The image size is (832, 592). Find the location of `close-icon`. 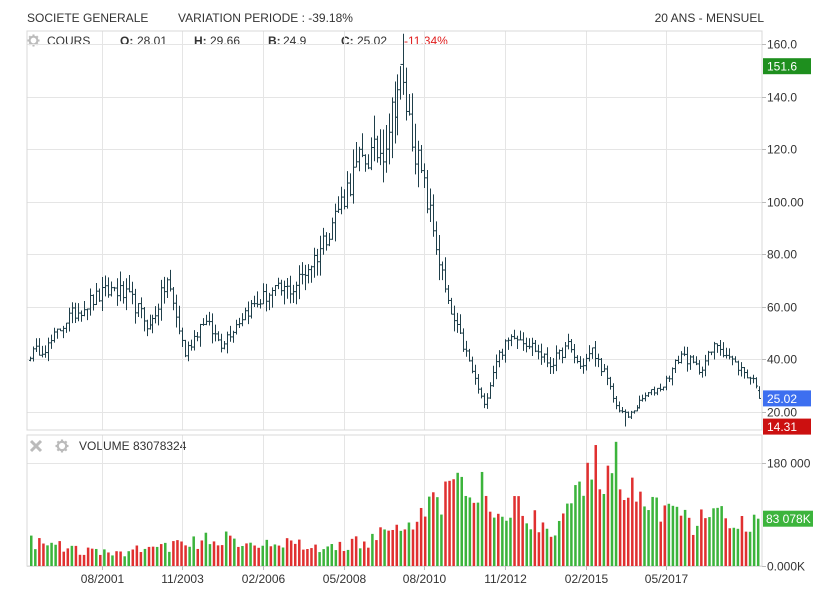

close-icon is located at coordinates (36, 446).